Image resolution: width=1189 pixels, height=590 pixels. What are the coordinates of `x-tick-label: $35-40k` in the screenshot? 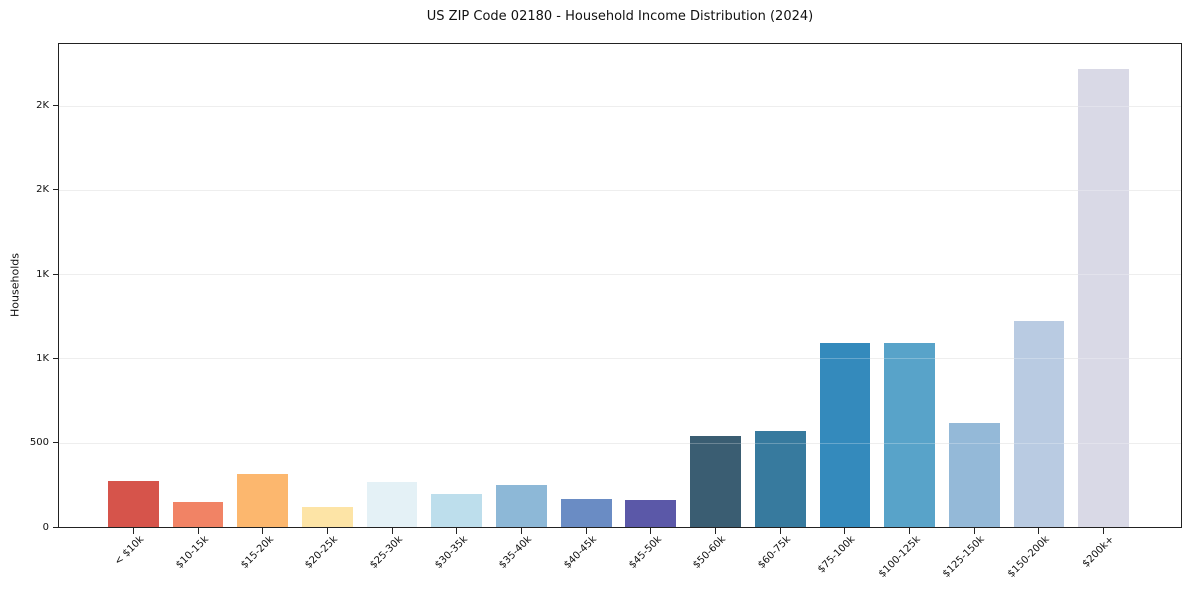 It's located at (516, 552).